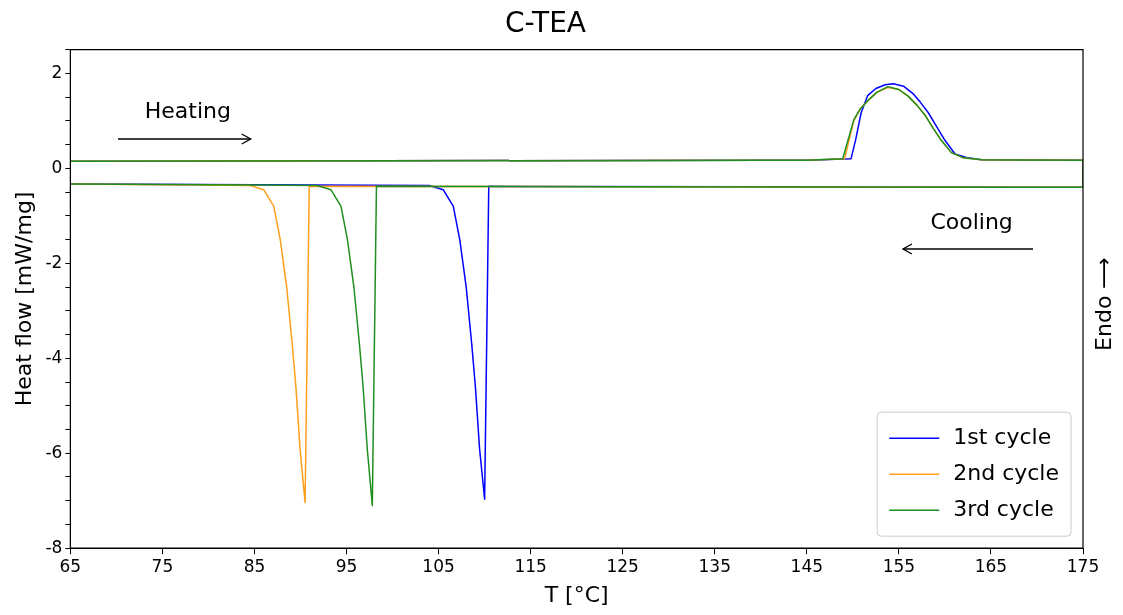  Describe the element at coordinates (187, 110) in the screenshot. I see `annotation: Heating` at that location.